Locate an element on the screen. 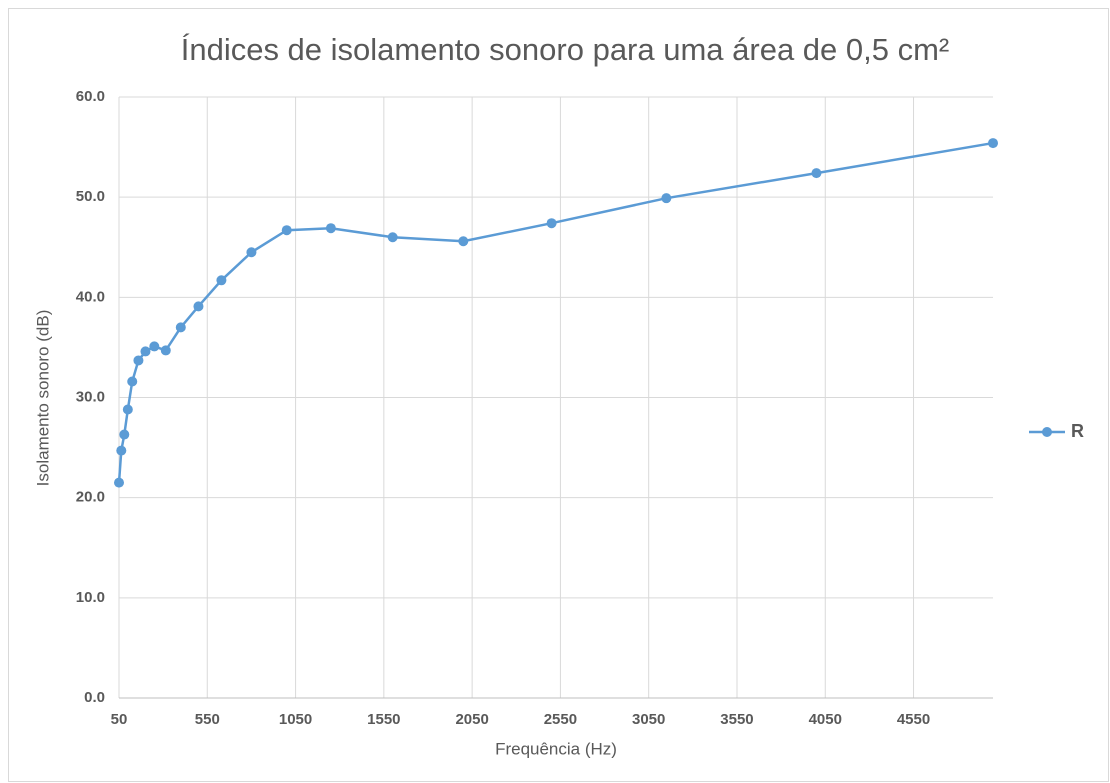 This screenshot has height=783, width=1110. y-tick-label: 20.0 is located at coordinates (90, 497).